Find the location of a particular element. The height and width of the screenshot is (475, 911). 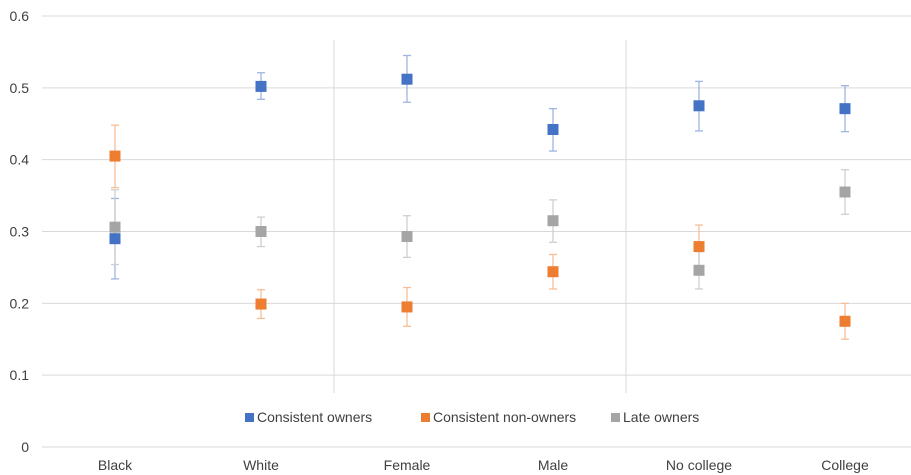

x-tick-label: College is located at coordinates (845, 465).